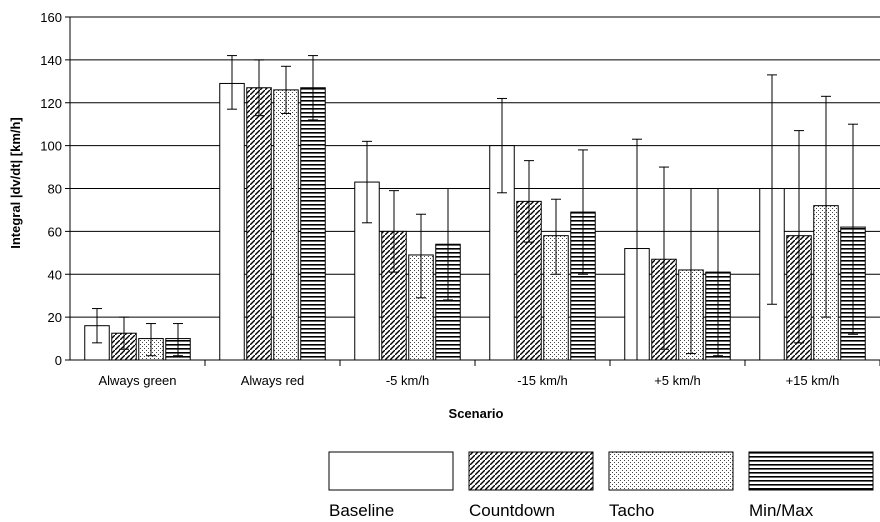 This screenshot has height=522, width=880. Describe the element at coordinates (361, 510) in the screenshot. I see `legend-label: Baseline` at that location.